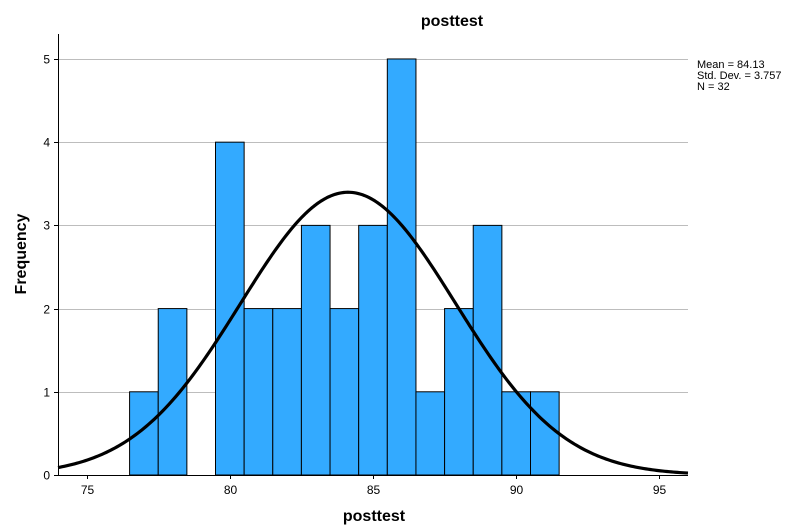  I want to click on y-tick-label: 4, so click(46, 143).